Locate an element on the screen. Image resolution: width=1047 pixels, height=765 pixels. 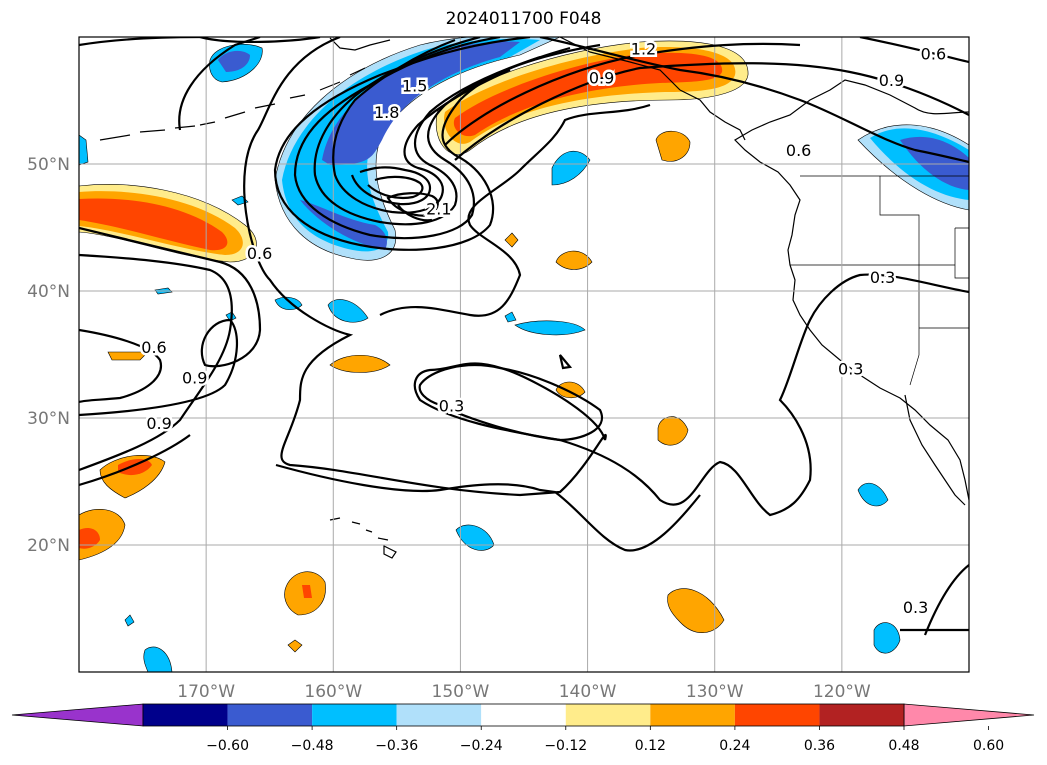
colorbar-tick-label: 0.60 is located at coordinates (988, 746).